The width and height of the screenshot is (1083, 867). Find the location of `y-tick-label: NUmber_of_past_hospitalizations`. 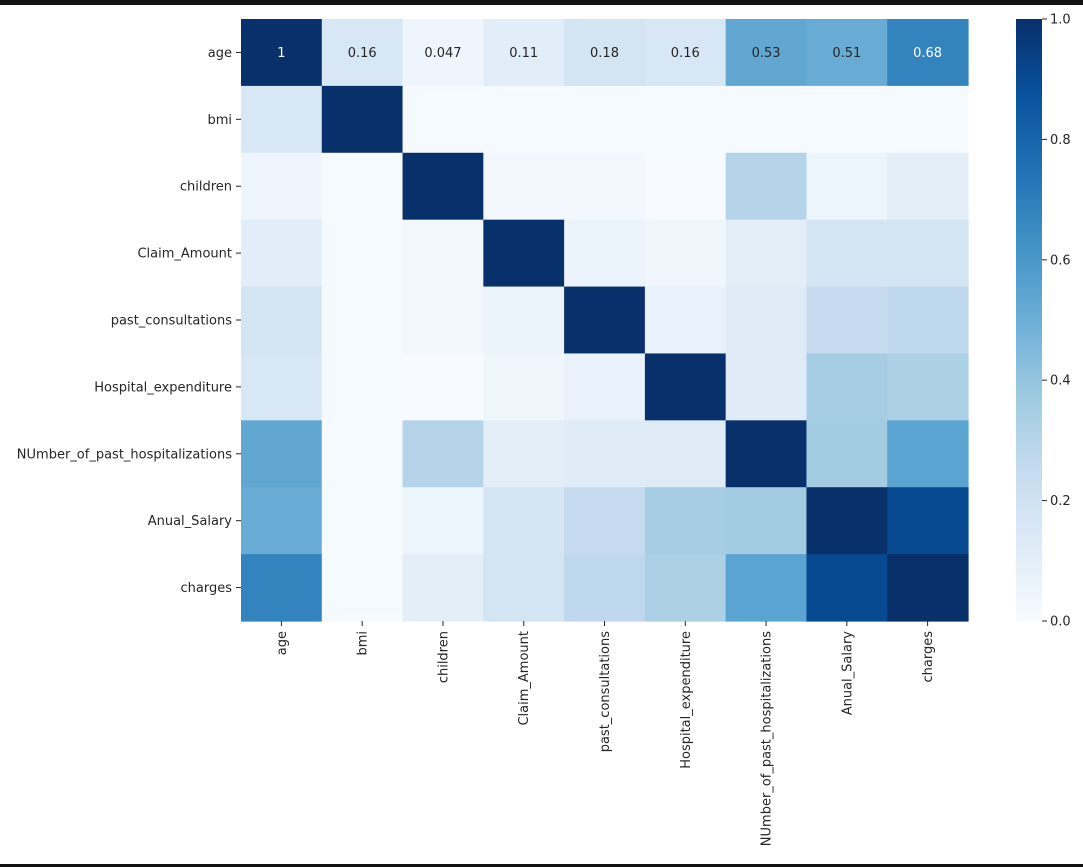

y-tick-label: NUmber_of_past_hospitalizations is located at coordinates (124, 454).